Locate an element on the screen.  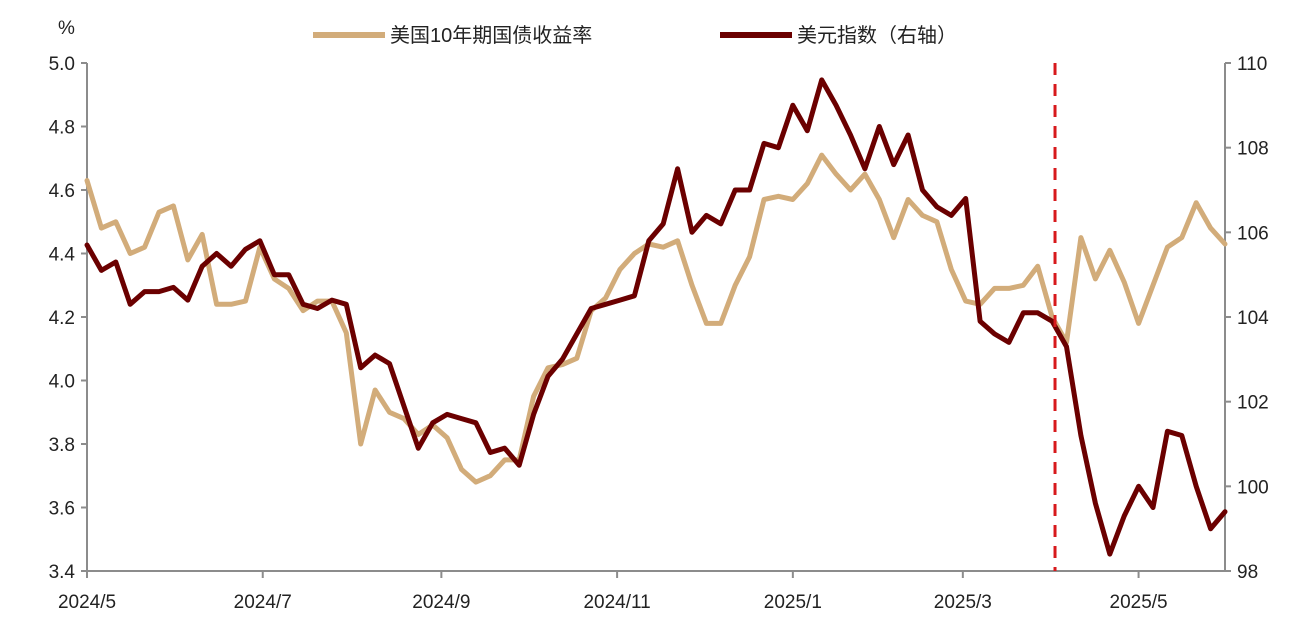
left-tick-label: 4.4 is located at coordinates (62, 255).